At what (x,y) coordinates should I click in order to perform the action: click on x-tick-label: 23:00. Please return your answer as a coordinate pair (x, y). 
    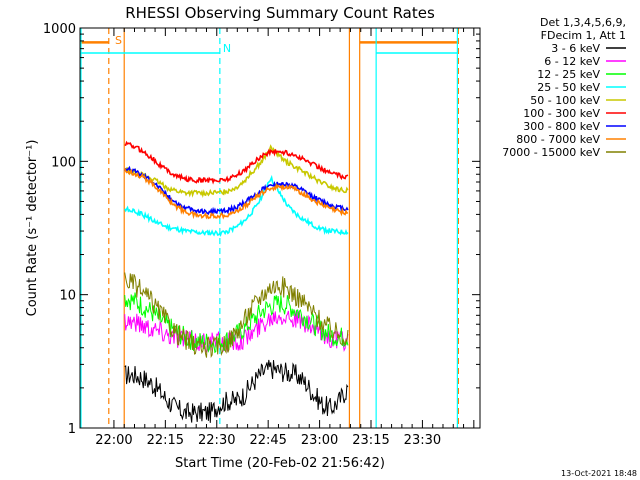
    Looking at the image, I should click on (319, 440).